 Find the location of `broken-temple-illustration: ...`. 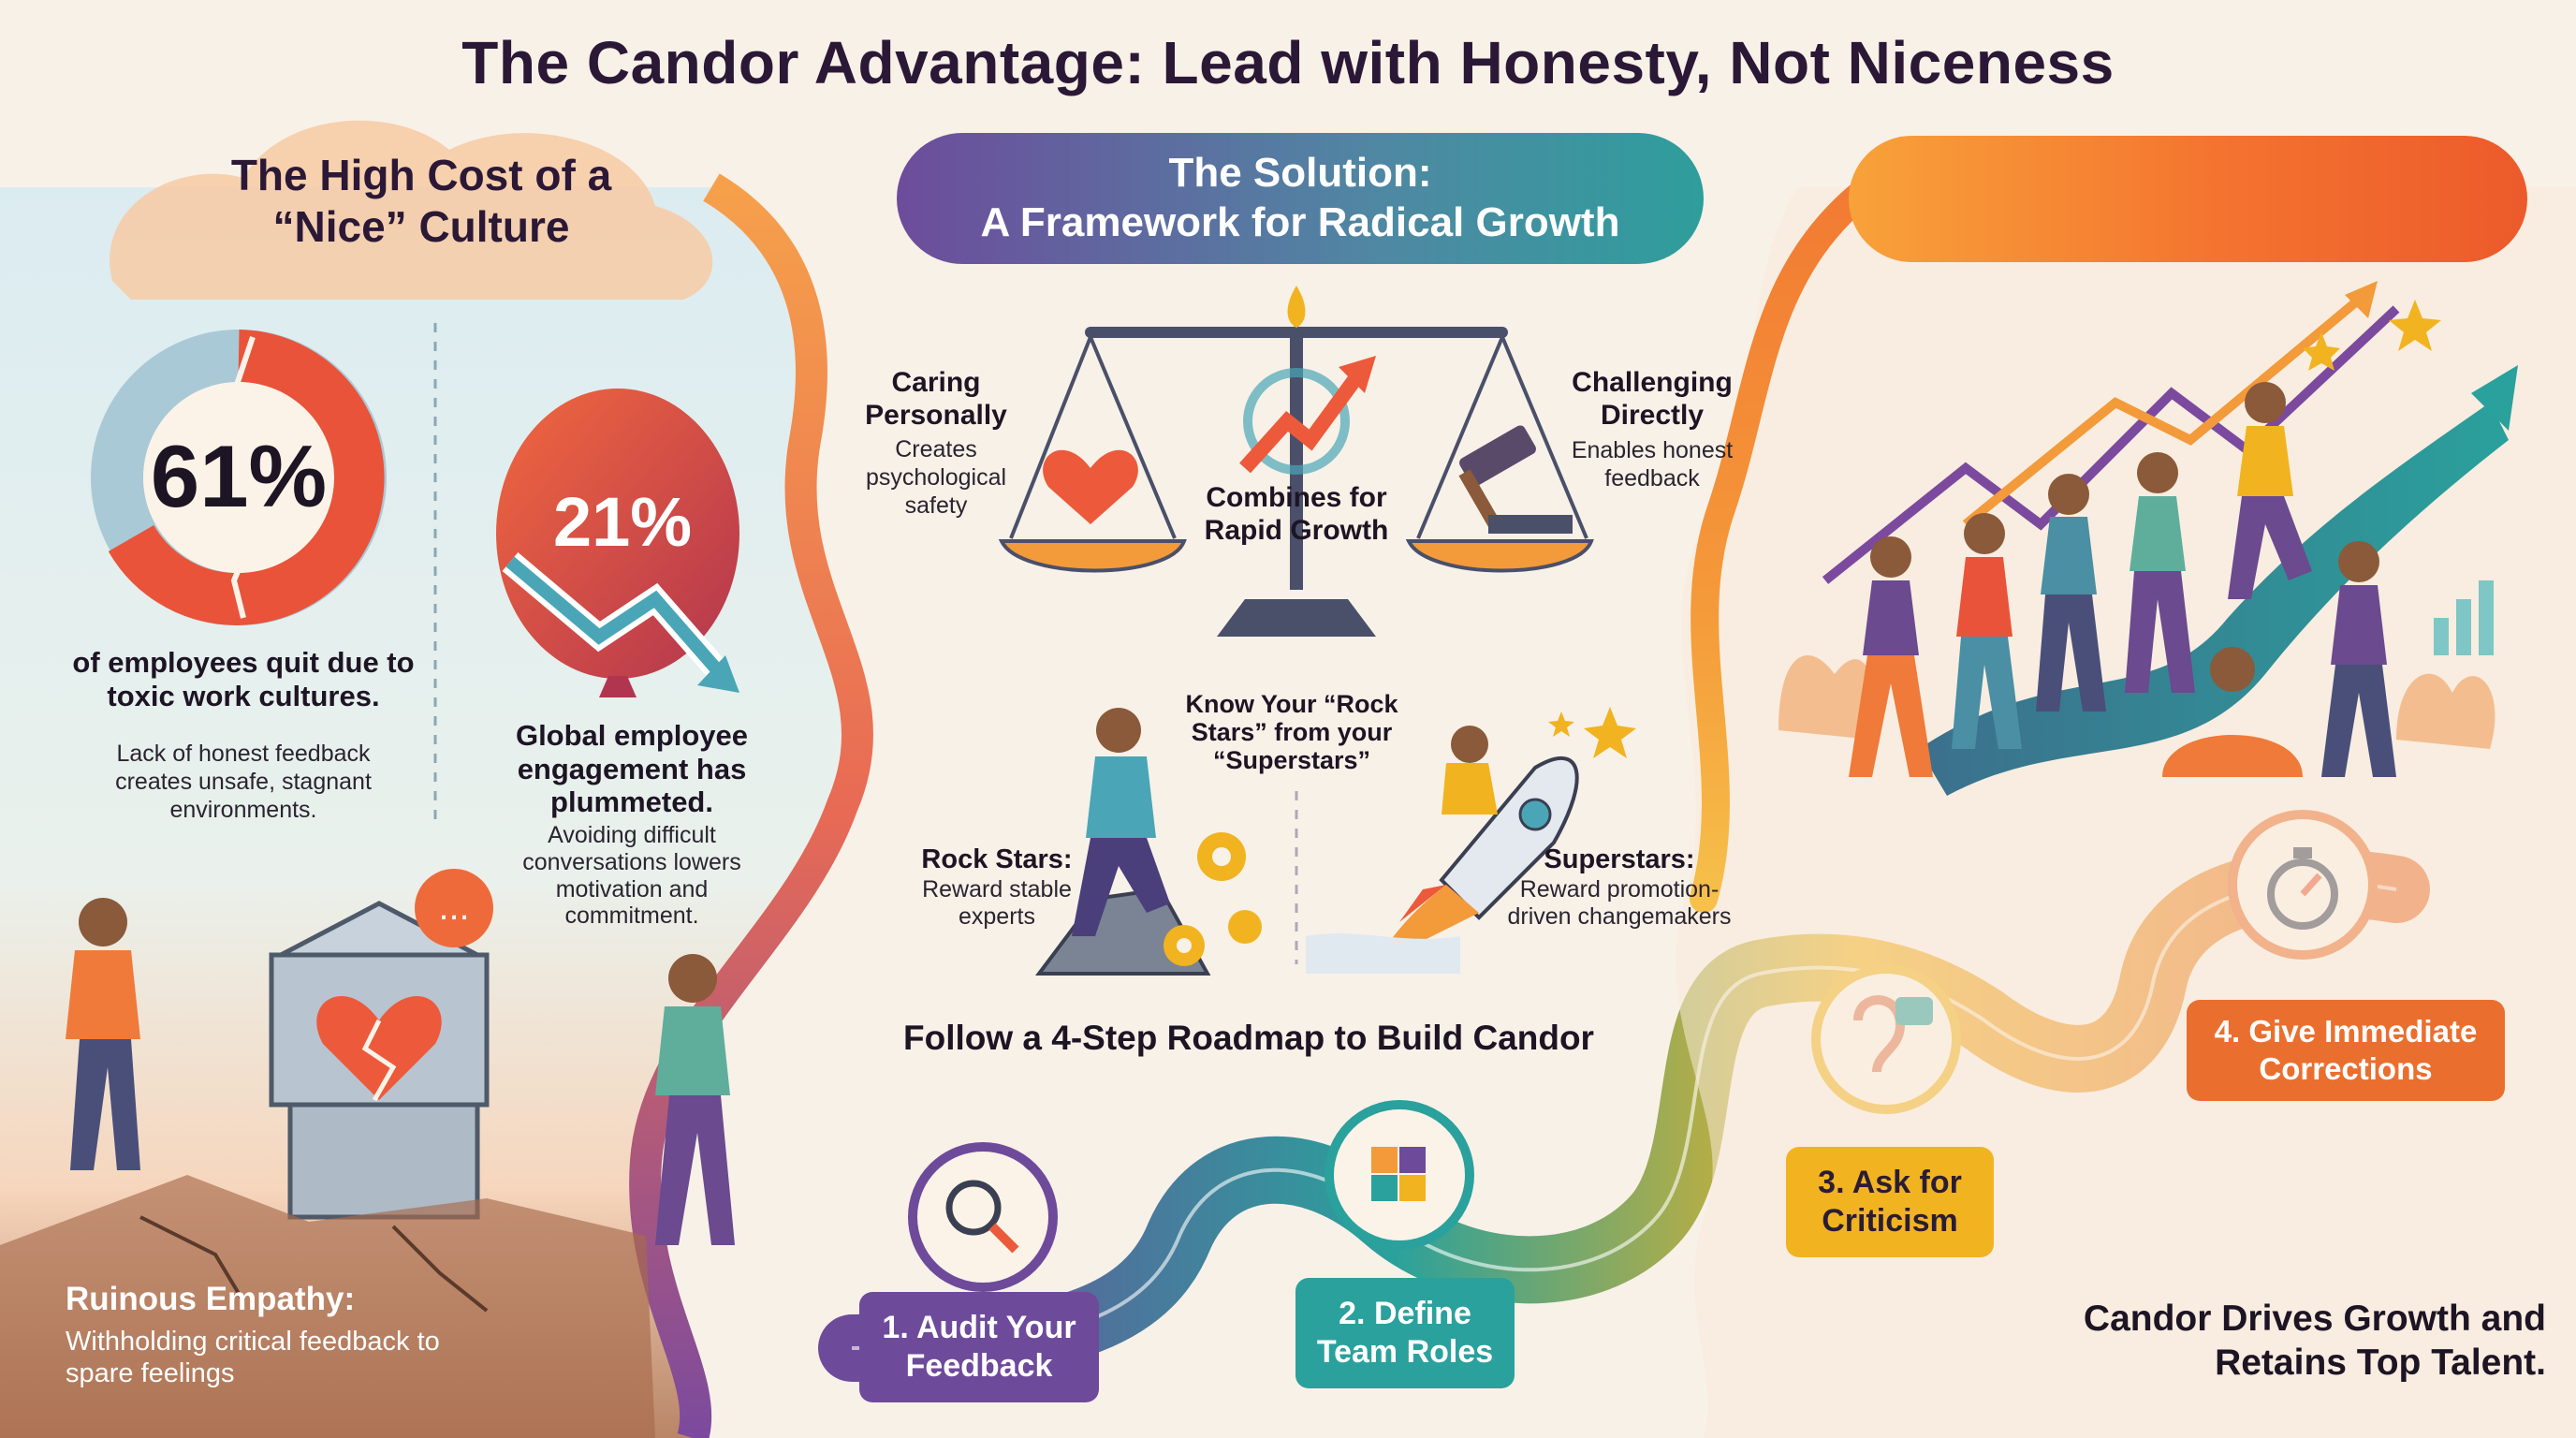

broken-temple-illustration: ... is located at coordinates (367, 1153).